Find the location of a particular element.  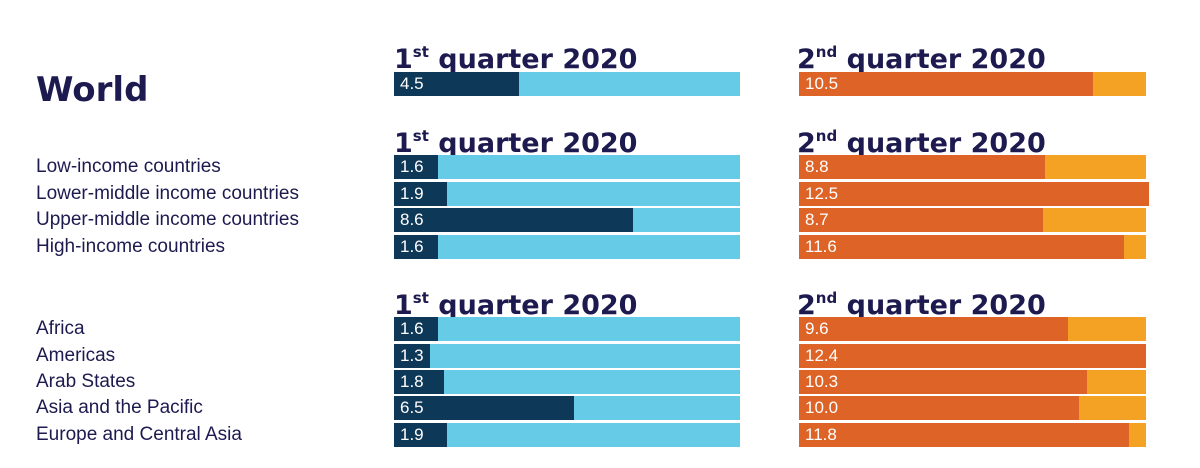

q2-bar-track: 10.5 is located at coordinates (972, 84).